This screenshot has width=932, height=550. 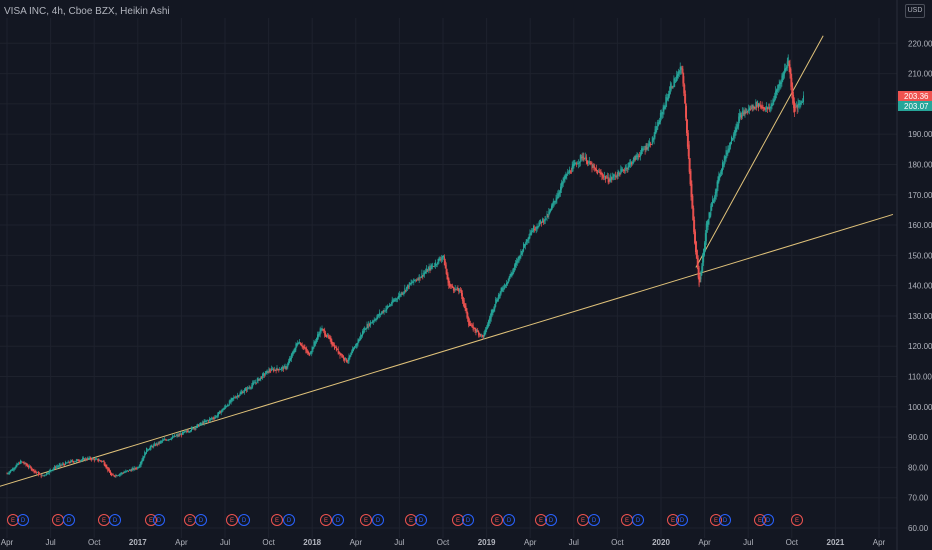 What do you see at coordinates (378, 521) in the screenshot?
I see `dividend-marker-label: D` at bounding box center [378, 521].